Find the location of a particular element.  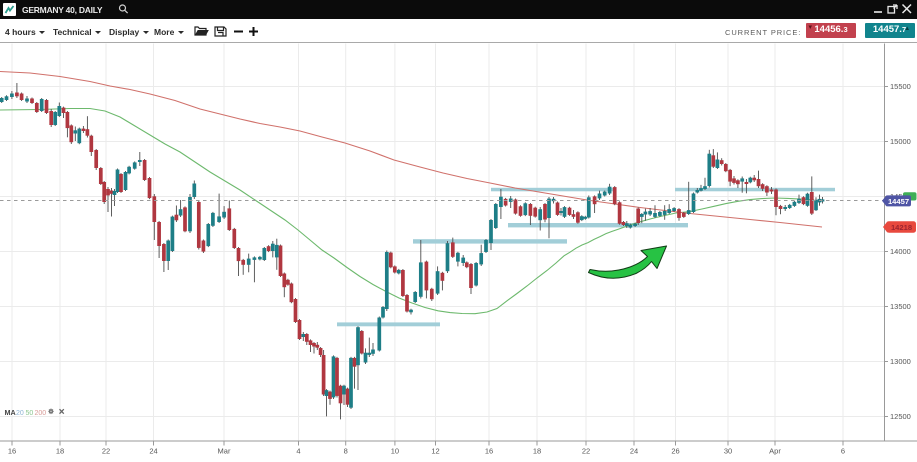

svg-text: 12500 is located at coordinates (900, 416).